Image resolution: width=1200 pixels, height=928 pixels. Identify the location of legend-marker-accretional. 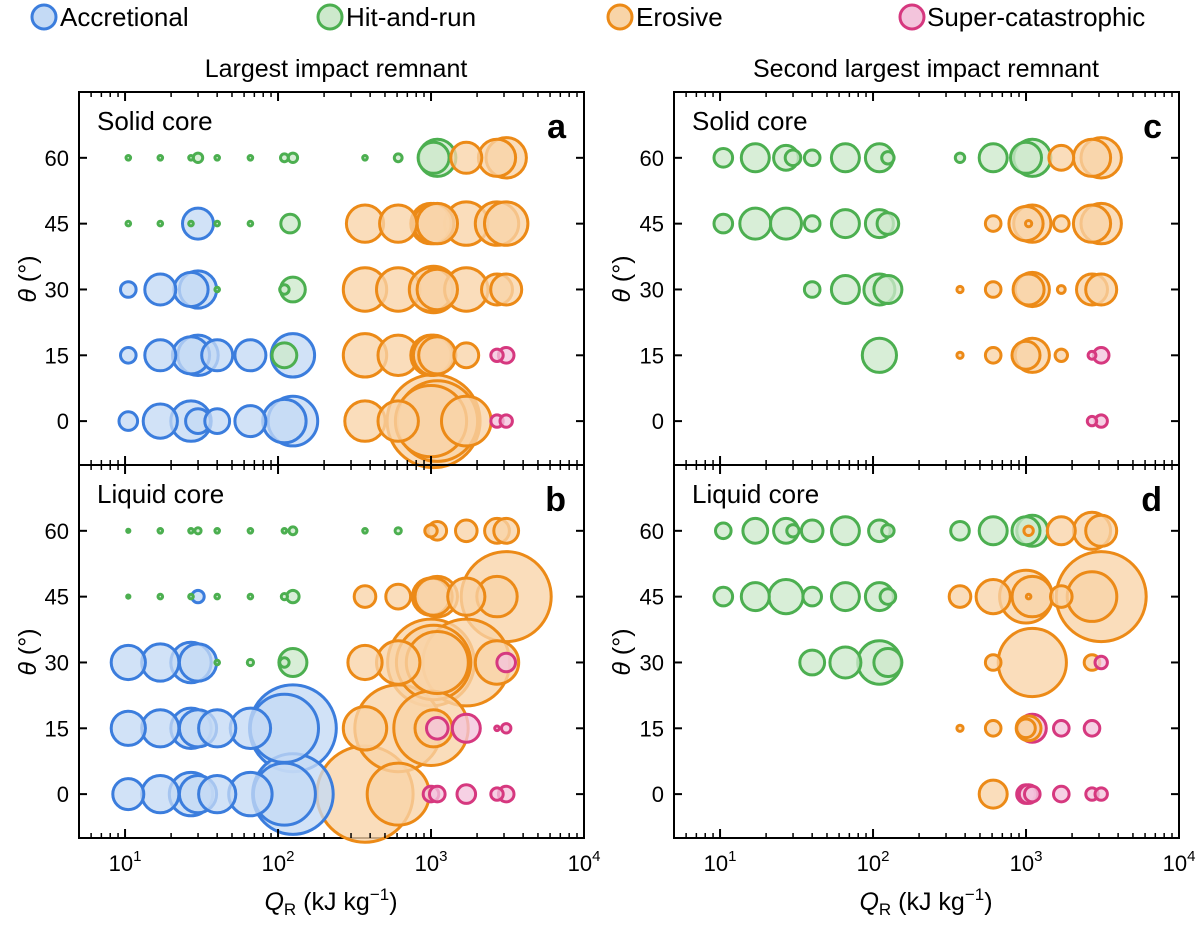
(44, 17).